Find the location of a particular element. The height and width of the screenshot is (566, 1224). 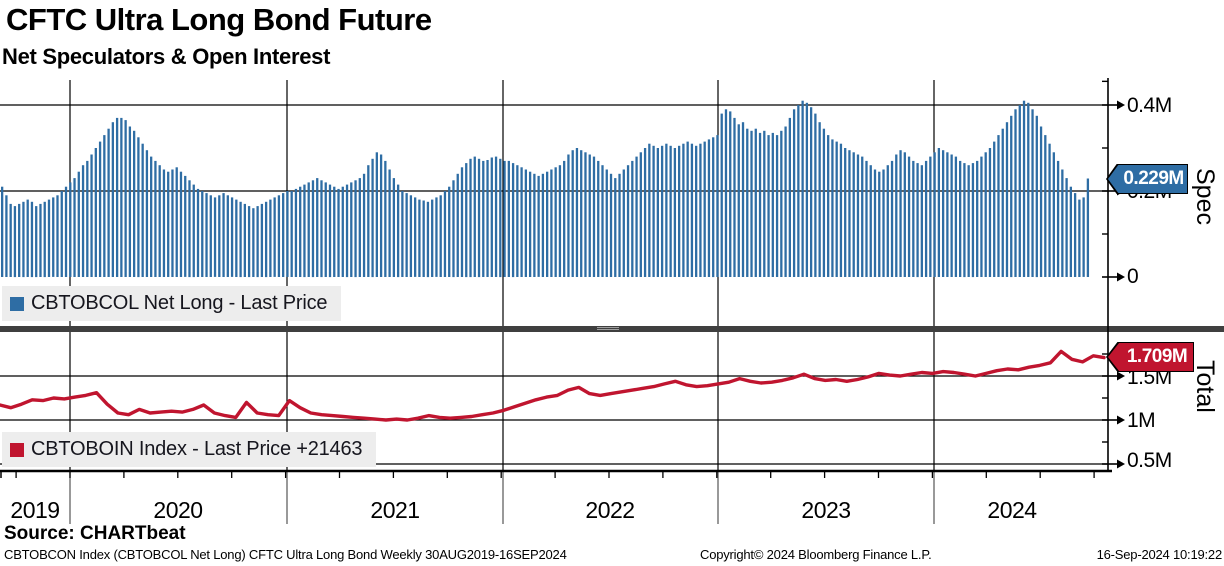

page-title: CFTC Ultra Long Bond Future is located at coordinates (219, 19).